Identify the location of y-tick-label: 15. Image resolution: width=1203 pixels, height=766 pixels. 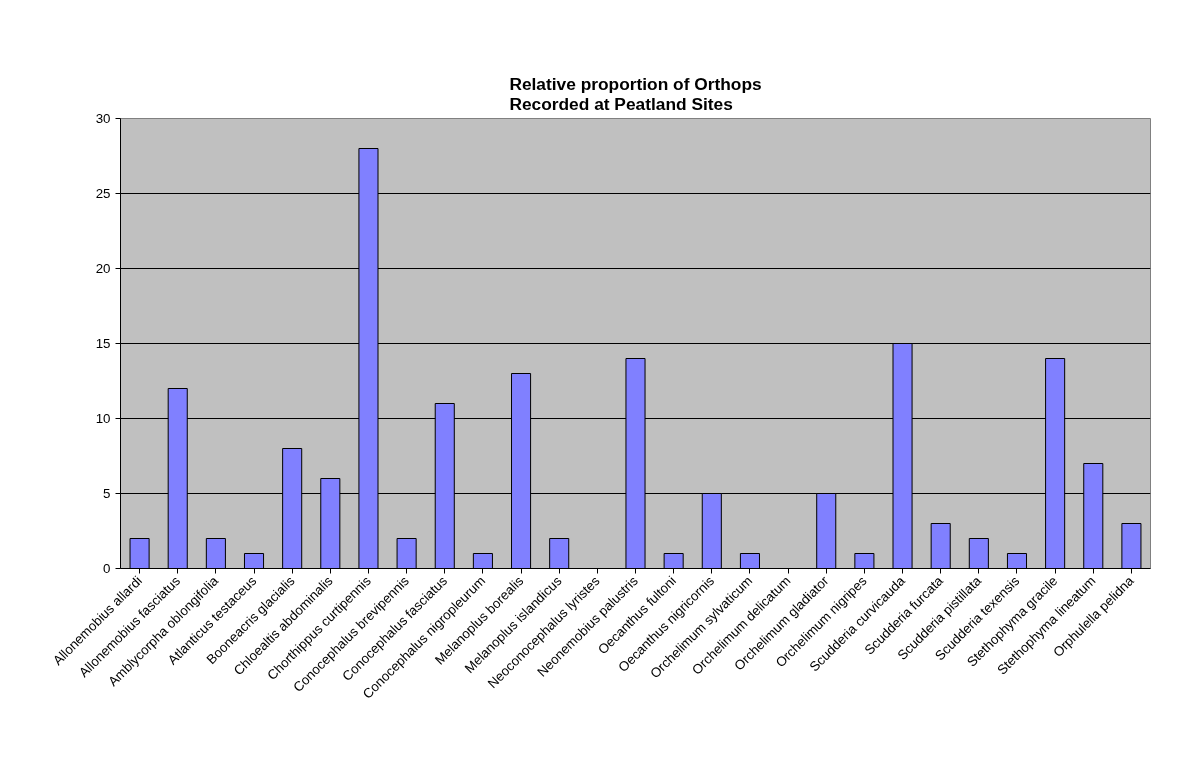
(103, 343).